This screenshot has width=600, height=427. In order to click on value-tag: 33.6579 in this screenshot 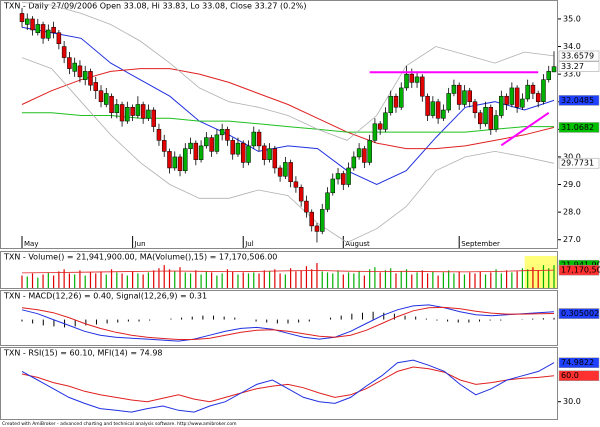, I will do `click(577, 55)`.